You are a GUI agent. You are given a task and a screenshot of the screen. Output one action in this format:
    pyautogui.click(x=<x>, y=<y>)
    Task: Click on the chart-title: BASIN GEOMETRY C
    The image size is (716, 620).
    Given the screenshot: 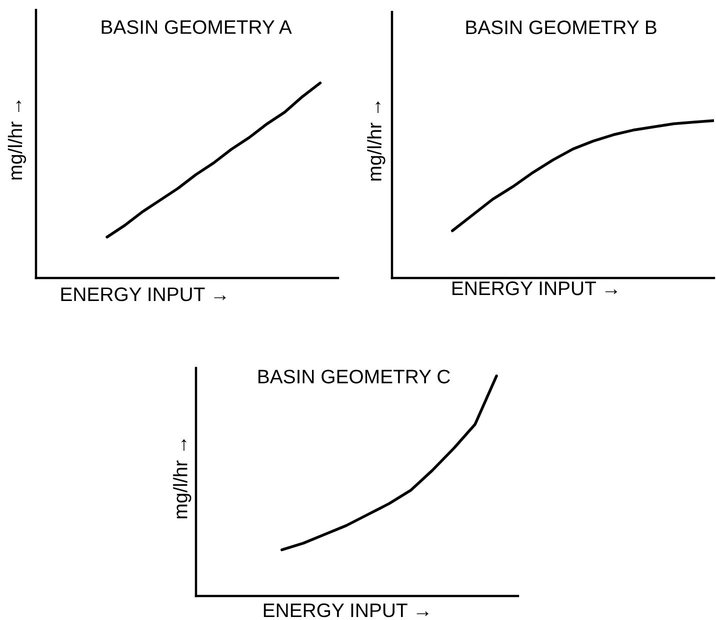 What is the action you would take?
    pyautogui.click(x=354, y=377)
    